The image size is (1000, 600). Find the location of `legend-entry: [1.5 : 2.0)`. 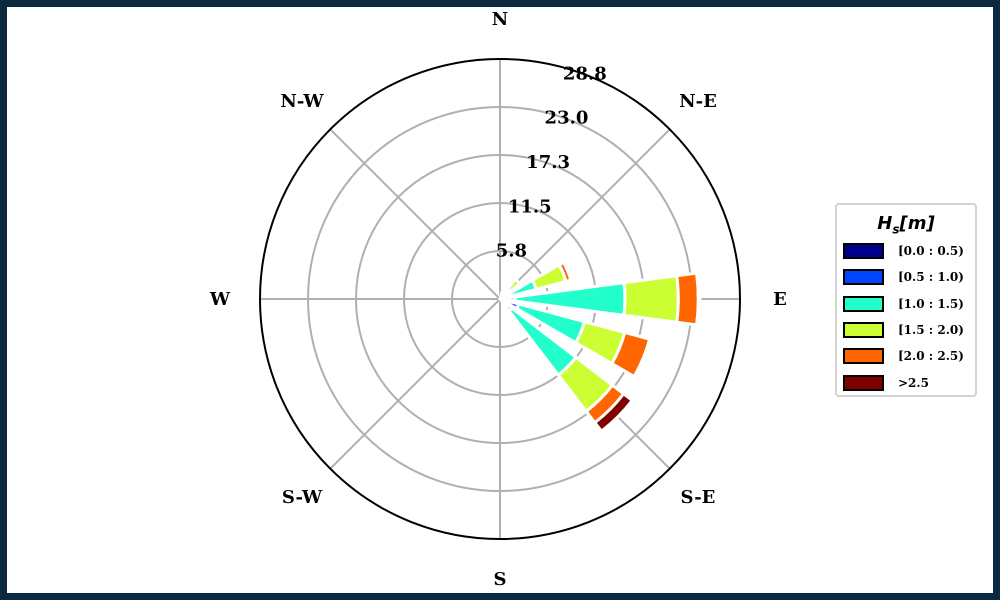

legend-entry: [1.5 : 2.0) is located at coordinates (908, 329).